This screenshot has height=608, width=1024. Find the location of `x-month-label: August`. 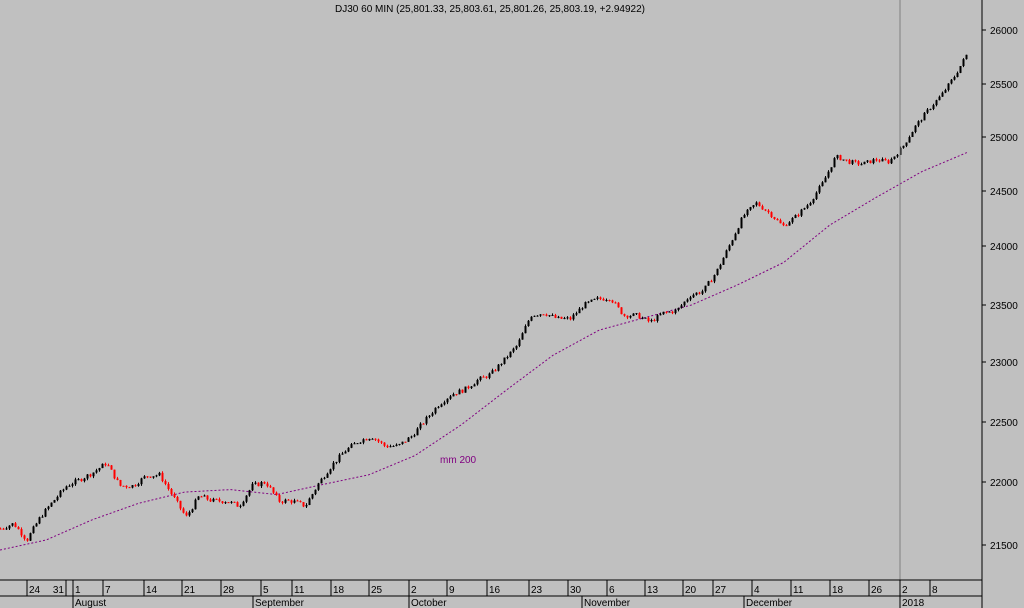

x-month-label: August is located at coordinates (90, 603).